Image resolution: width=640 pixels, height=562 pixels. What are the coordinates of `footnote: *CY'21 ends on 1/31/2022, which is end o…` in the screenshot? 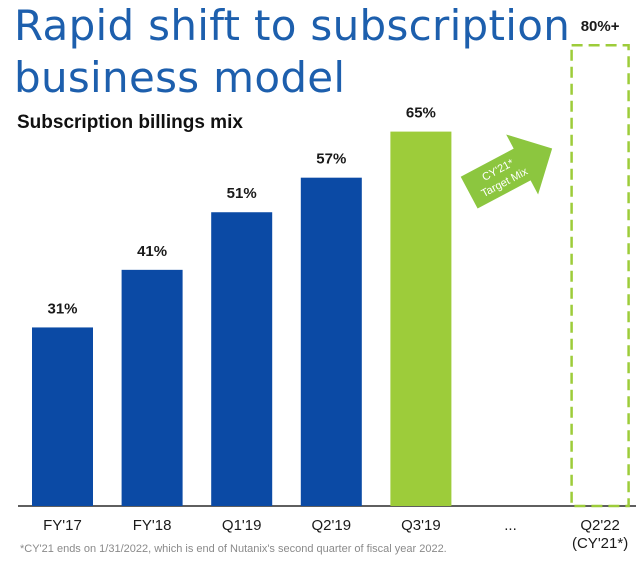 It's located at (233, 549).